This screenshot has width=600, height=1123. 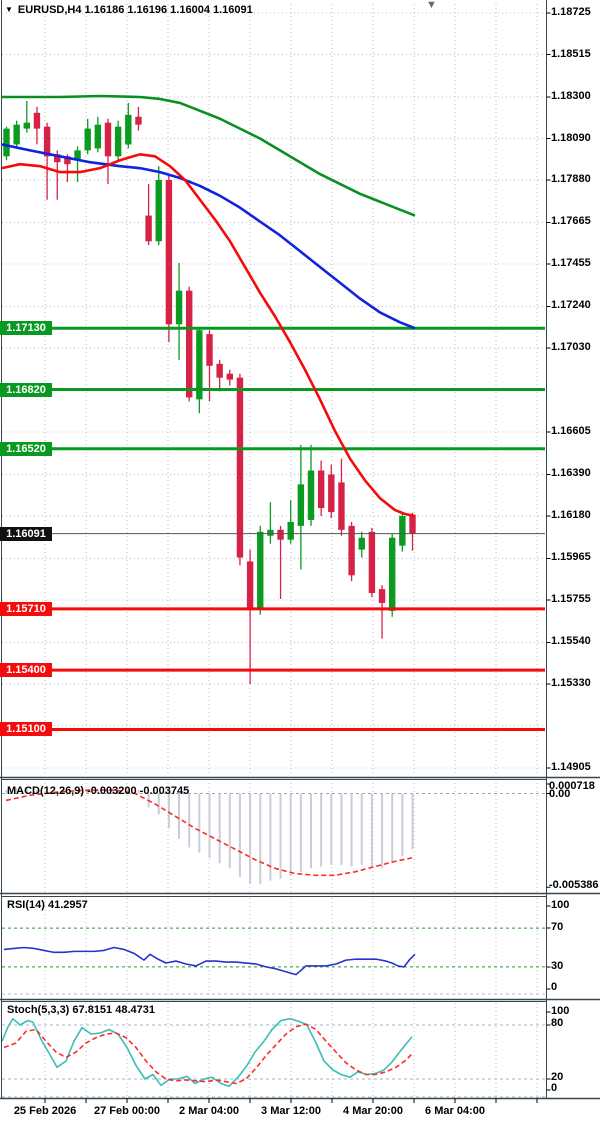 What do you see at coordinates (571, 641) in the screenshot?
I see `price-tick-label: 1.15540` at bounding box center [571, 641].